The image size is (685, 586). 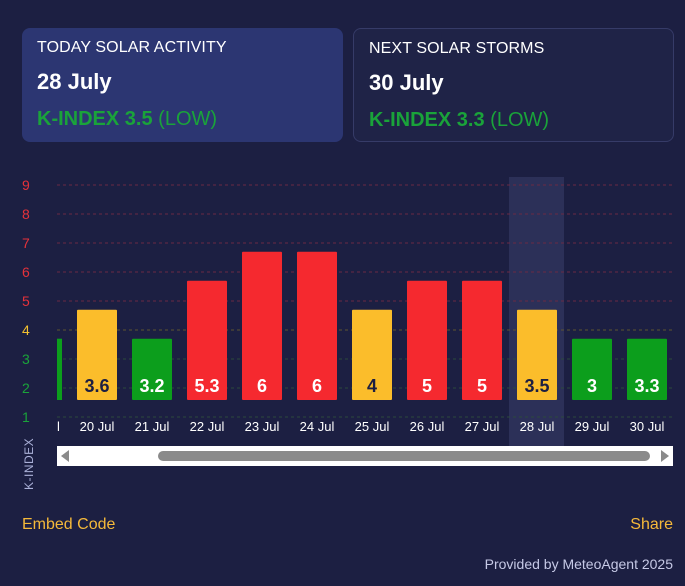 What do you see at coordinates (427, 120) in the screenshot?
I see `next-kindex-value: K-INDEX 3.3` at bounding box center [427, 120].